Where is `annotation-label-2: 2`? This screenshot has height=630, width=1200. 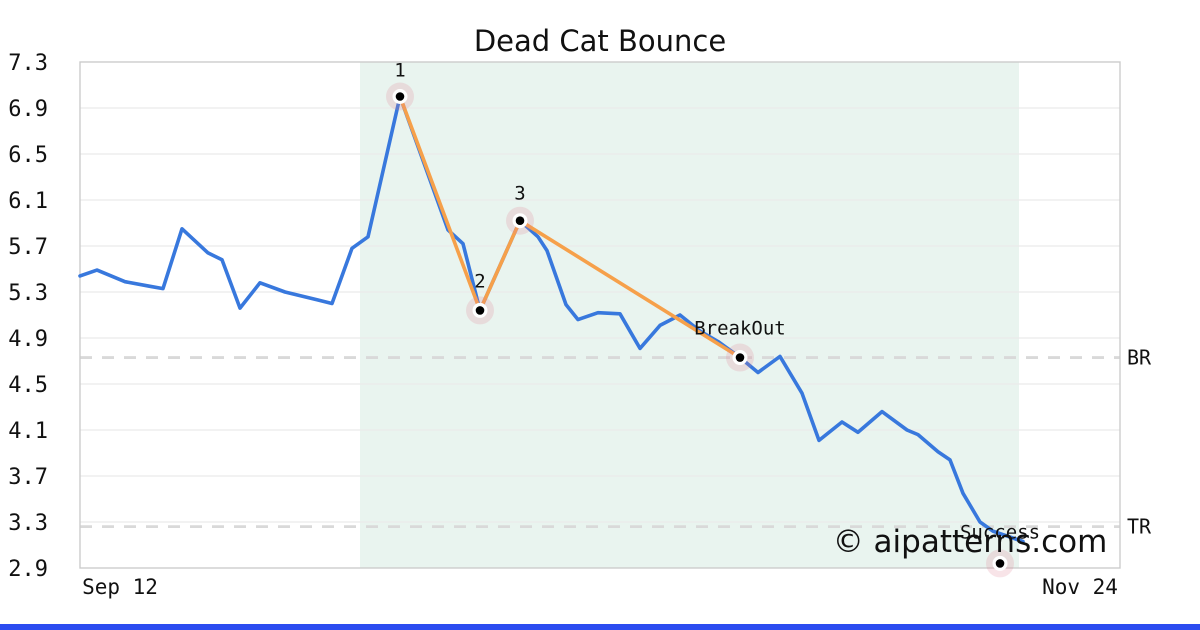
annotation-label-2: 2 is located at coordinates (479, 281).